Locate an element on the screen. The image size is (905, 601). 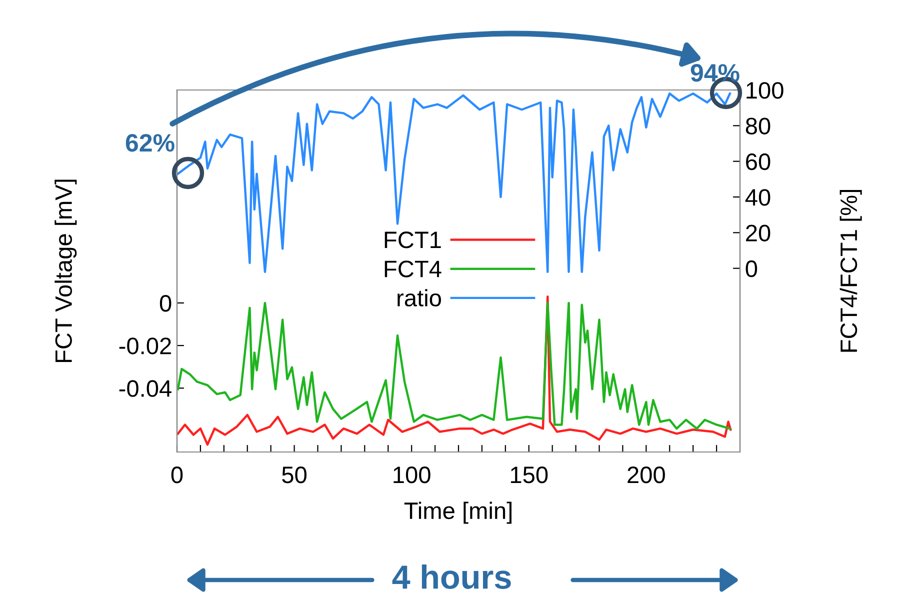
y2-tick-label: 100 is located at coordinates (765, 90).